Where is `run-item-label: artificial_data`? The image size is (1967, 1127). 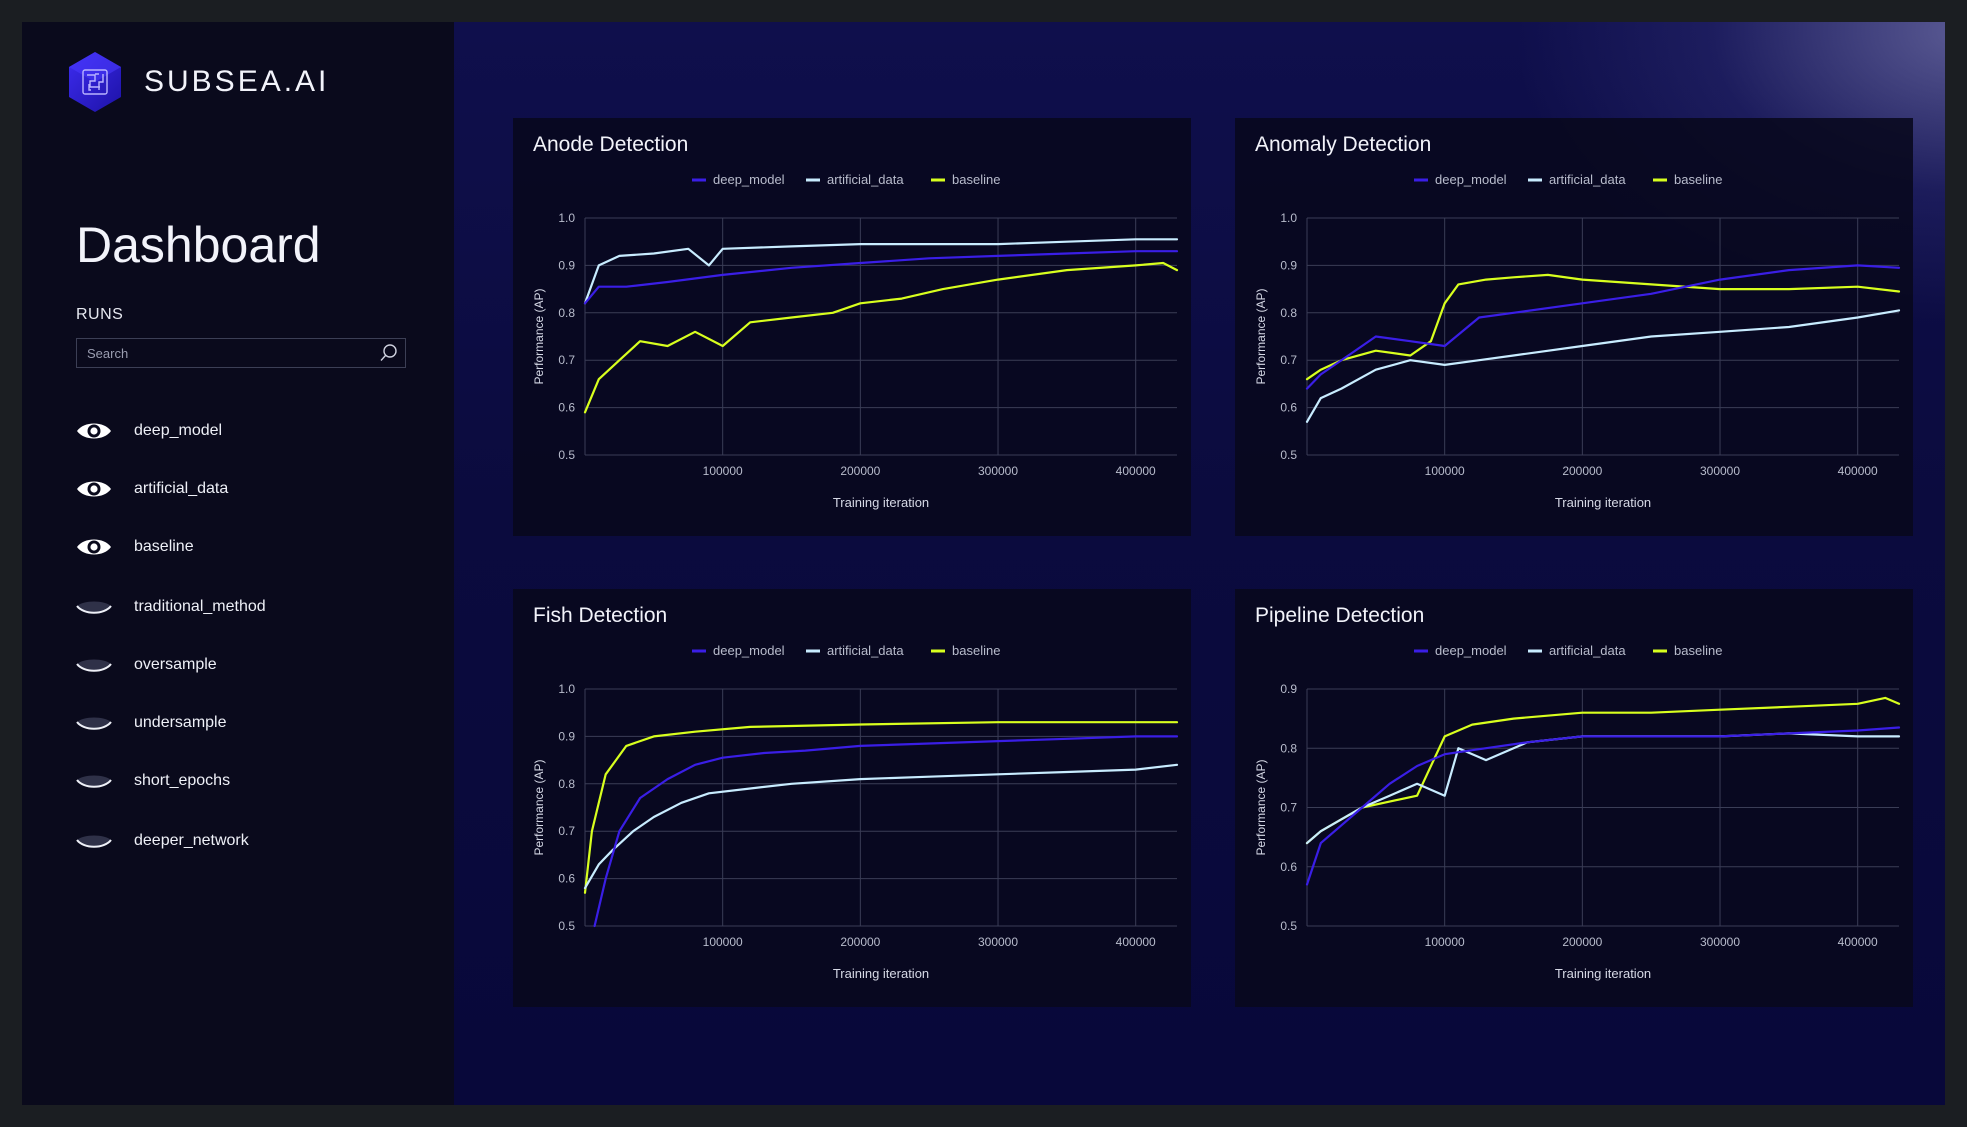 run-item-label: artificial_data is located at coordinates (181, 488).